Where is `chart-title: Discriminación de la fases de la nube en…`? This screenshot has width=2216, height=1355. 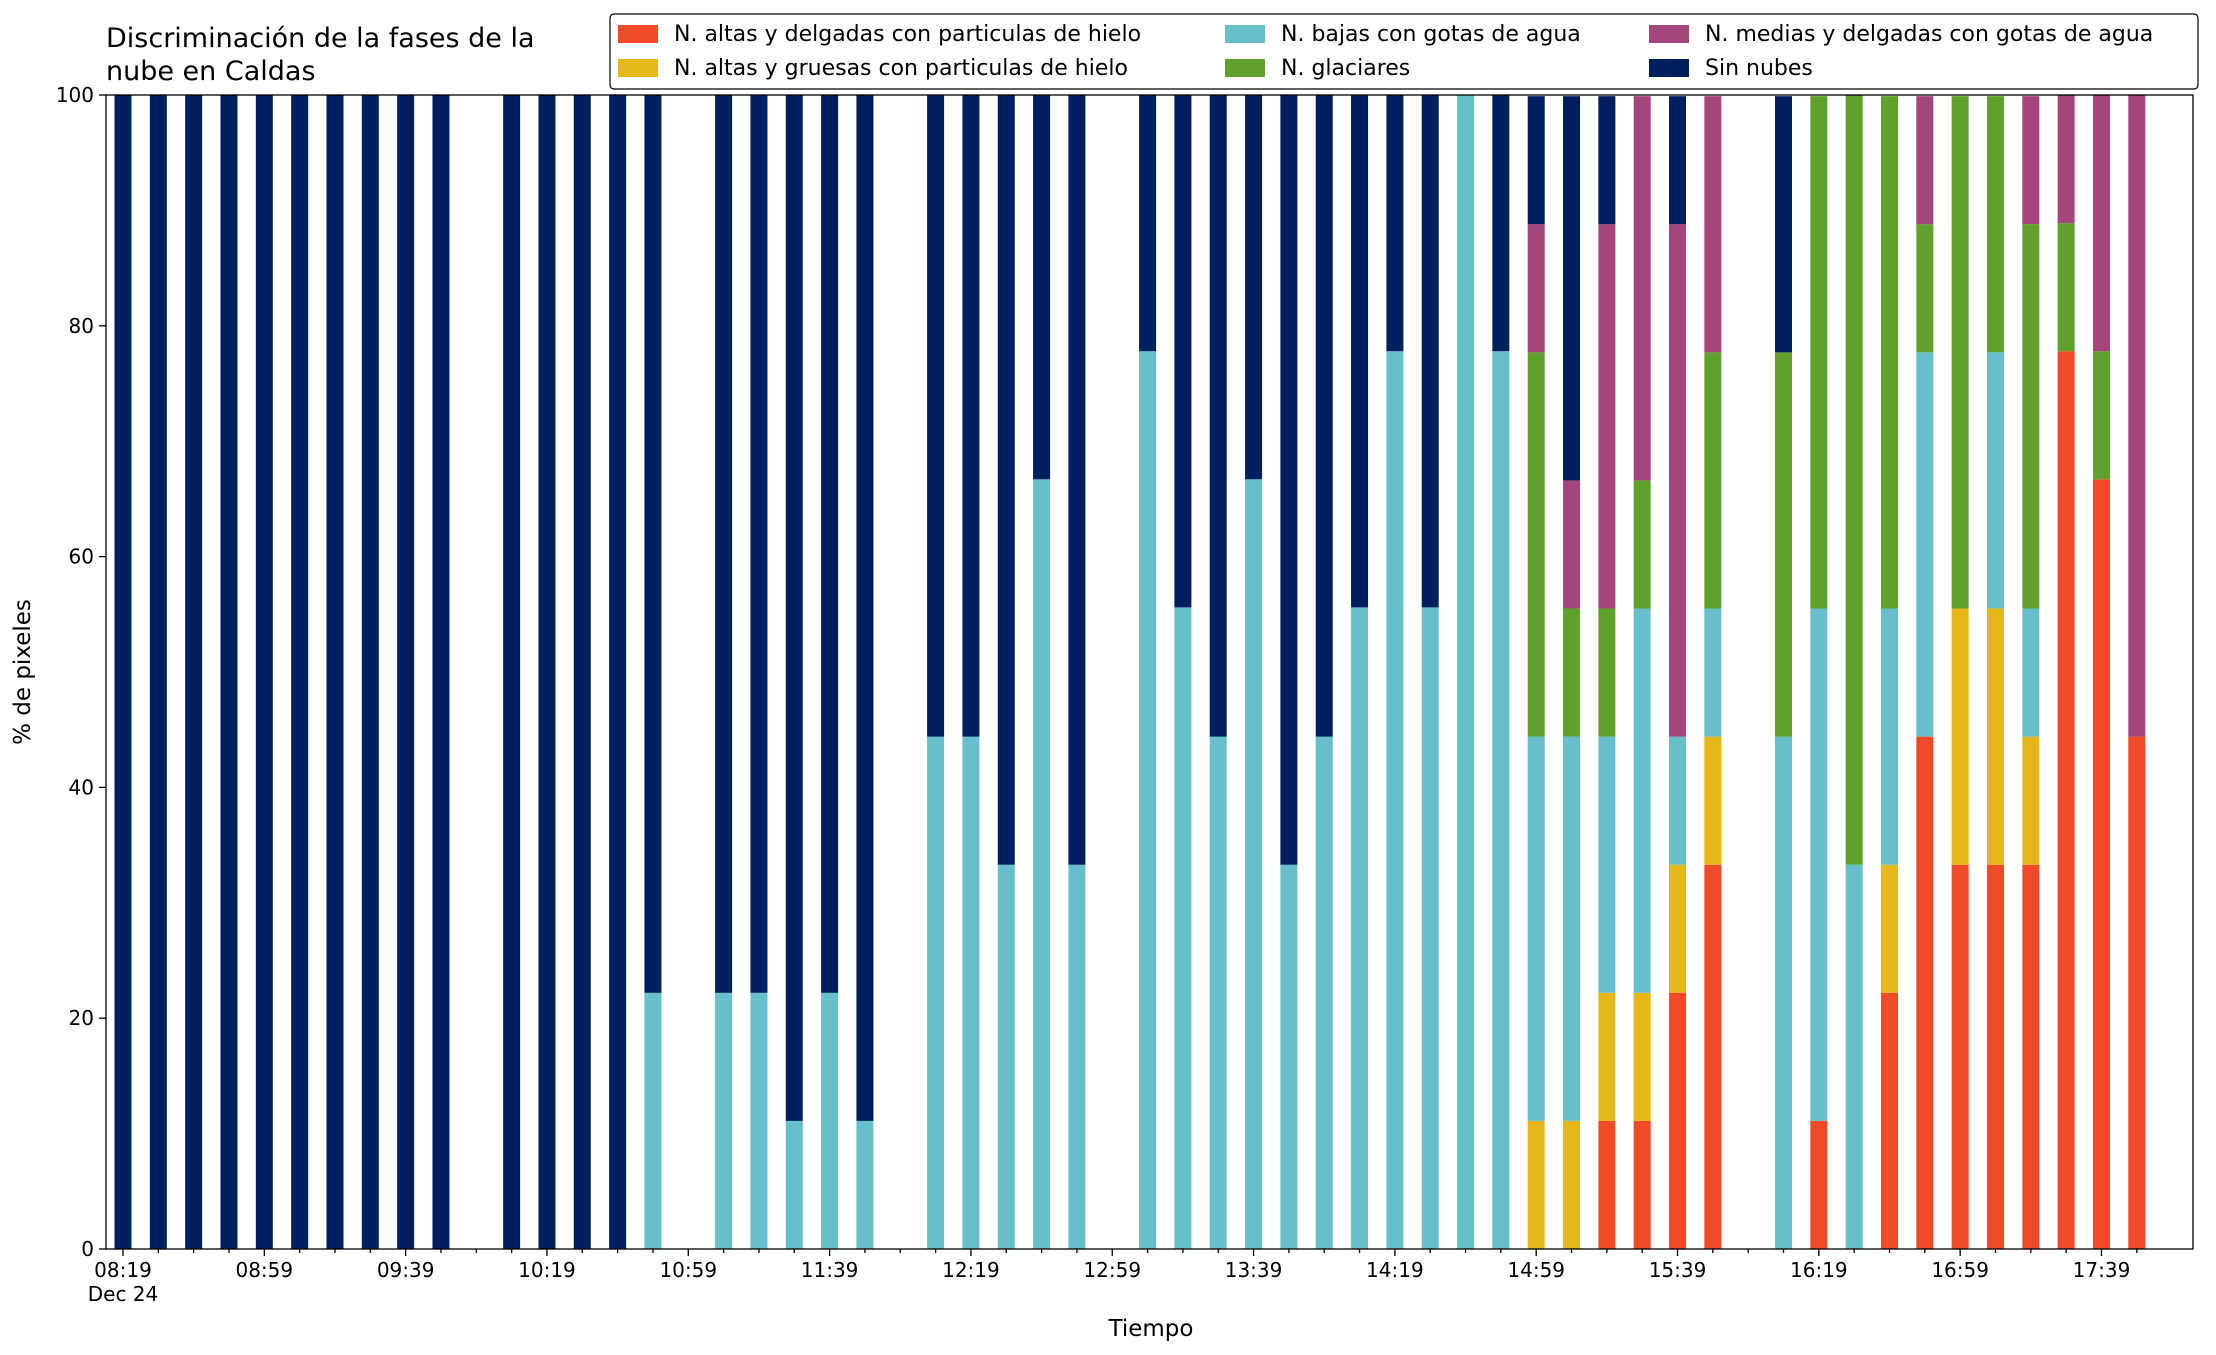
chart-title: Discriminación de la fases de la nube en… is located at coordinates (320, 55).